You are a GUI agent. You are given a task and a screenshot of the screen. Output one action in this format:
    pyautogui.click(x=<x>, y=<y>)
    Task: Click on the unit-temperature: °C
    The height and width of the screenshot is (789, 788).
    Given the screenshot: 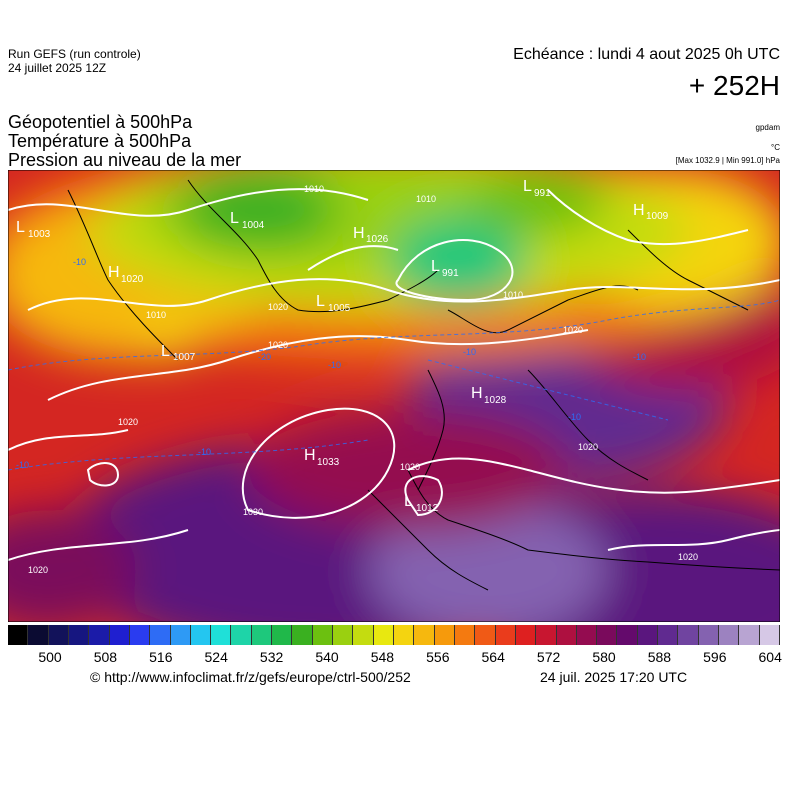 What is the action you would take?
    pyautogui.click(x=775, y=147)
    